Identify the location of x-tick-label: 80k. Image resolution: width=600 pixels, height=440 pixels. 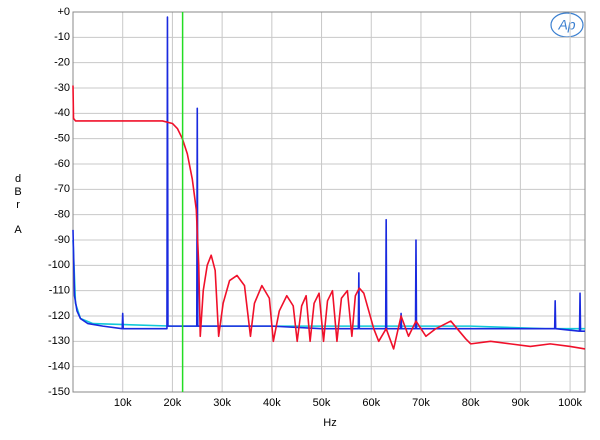
(471, 403).